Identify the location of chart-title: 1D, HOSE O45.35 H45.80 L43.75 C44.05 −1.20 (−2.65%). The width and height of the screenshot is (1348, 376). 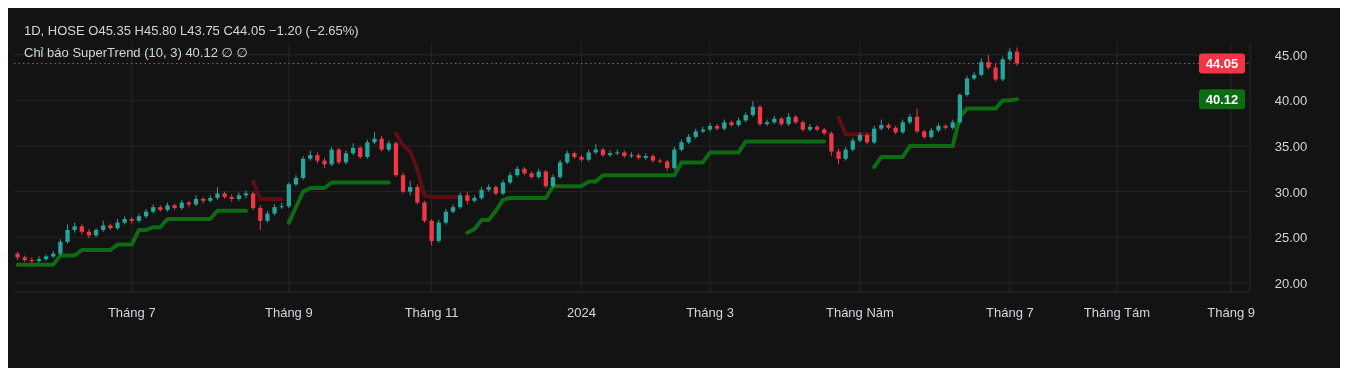
(191, 30).